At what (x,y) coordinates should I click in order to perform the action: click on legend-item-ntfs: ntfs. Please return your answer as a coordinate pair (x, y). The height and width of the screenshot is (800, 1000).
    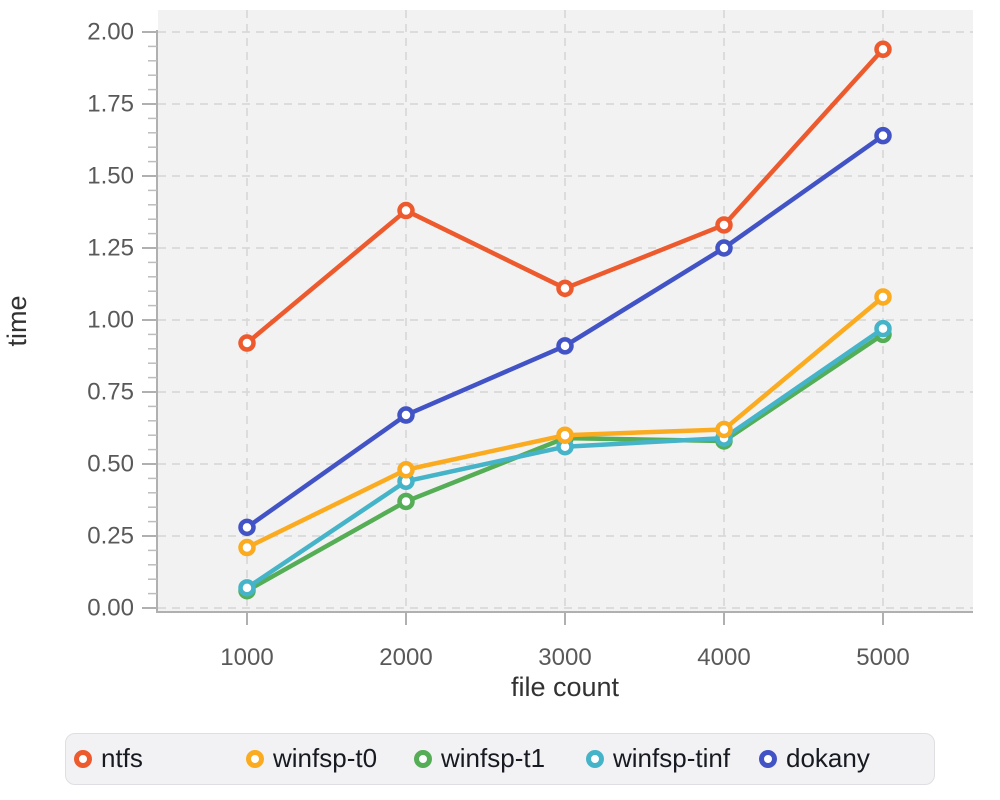
    Looking at the image, I should click on (108, 759).